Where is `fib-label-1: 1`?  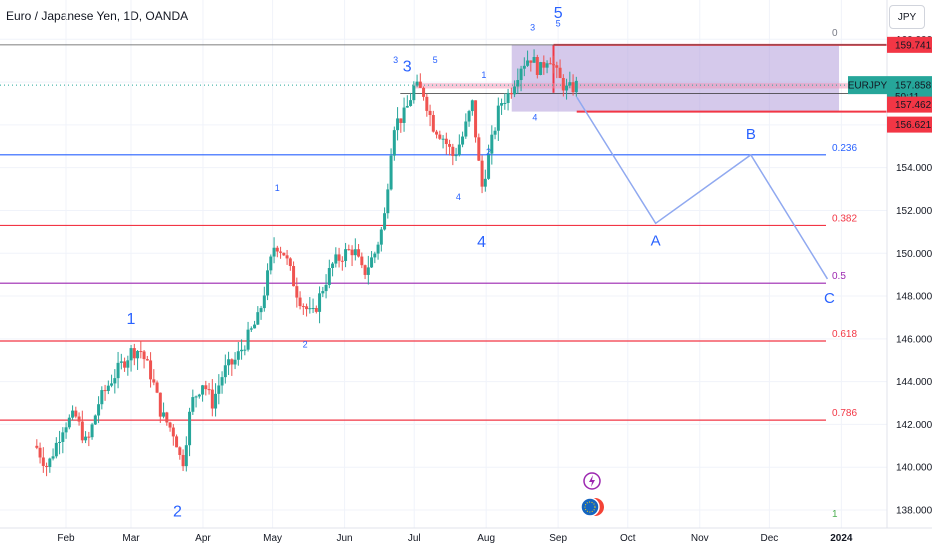
fib-label-1: 1 is located at coordinates (835, 514).